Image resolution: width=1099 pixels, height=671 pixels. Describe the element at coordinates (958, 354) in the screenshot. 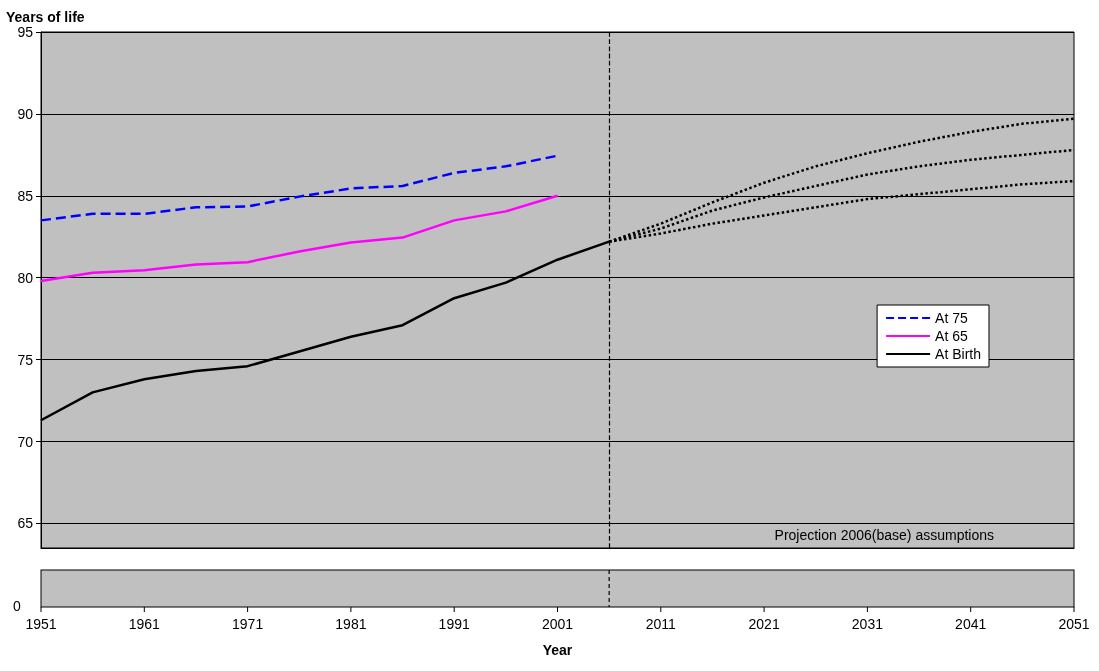

I see `legend-label: At Birth` at that location.